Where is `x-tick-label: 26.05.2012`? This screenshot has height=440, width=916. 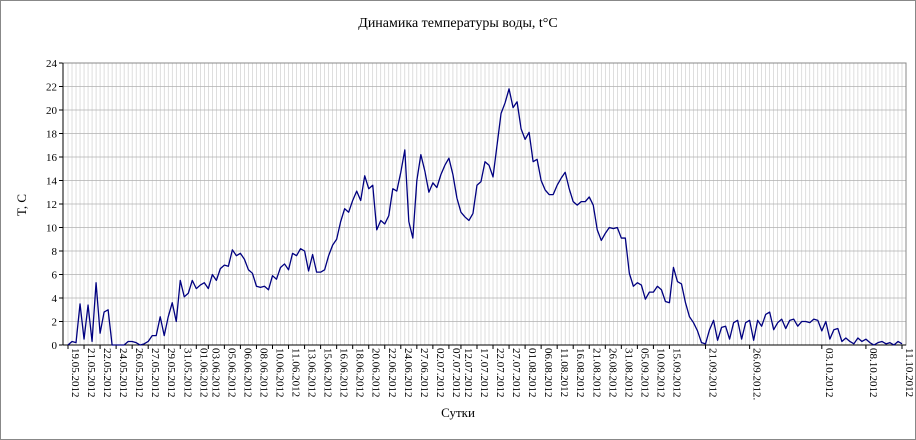 x-tick-label: 26.05.2012 is located at coordinates (139, 373).